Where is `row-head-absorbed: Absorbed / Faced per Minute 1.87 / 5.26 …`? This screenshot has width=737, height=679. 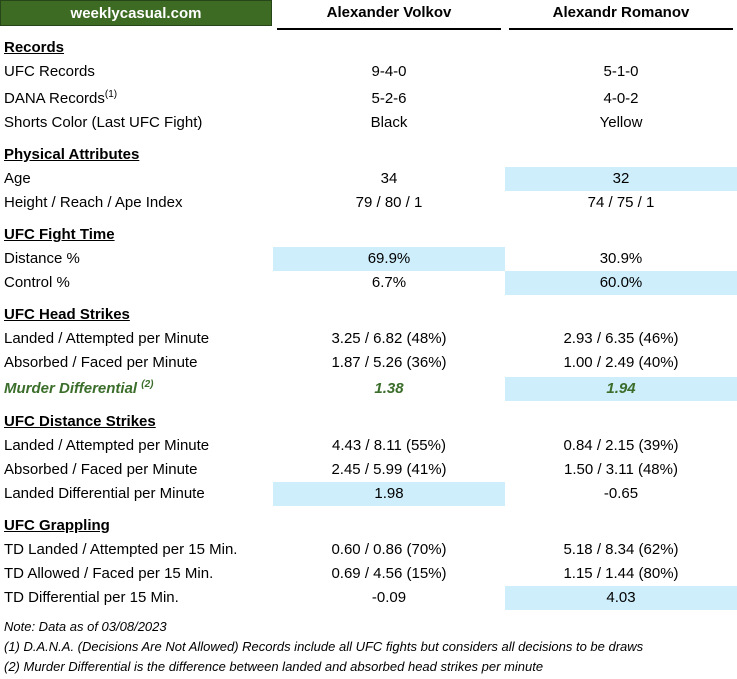 row-head-absorbed: Absorbed / Faced per Minute 1.87 / 5.26 … is located at coordinates (368, 363).